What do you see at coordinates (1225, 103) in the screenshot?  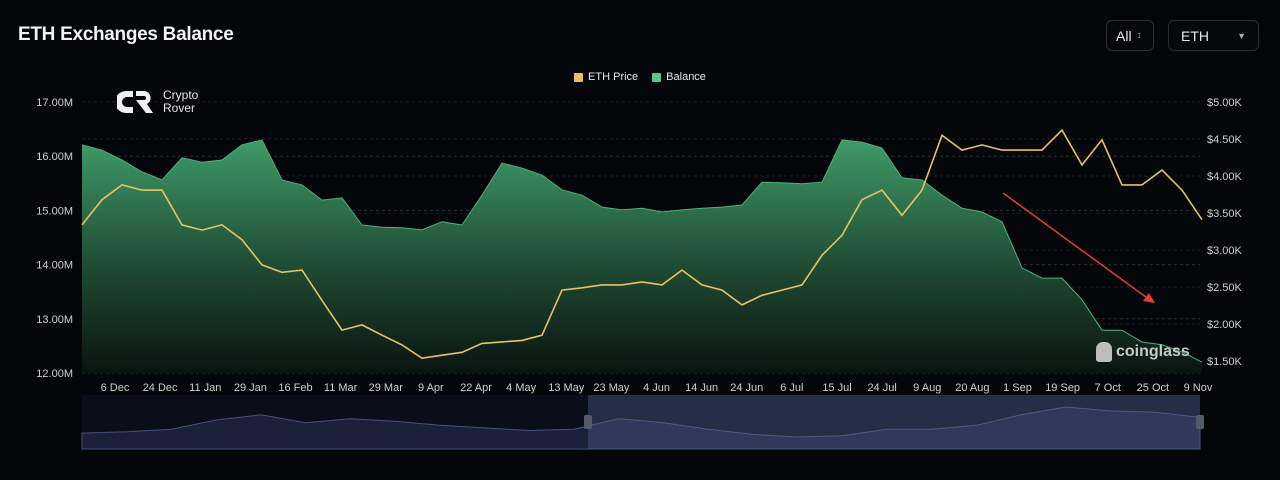 I see `right-tick-label: $5.00K` at bounding box center [1225, 103].